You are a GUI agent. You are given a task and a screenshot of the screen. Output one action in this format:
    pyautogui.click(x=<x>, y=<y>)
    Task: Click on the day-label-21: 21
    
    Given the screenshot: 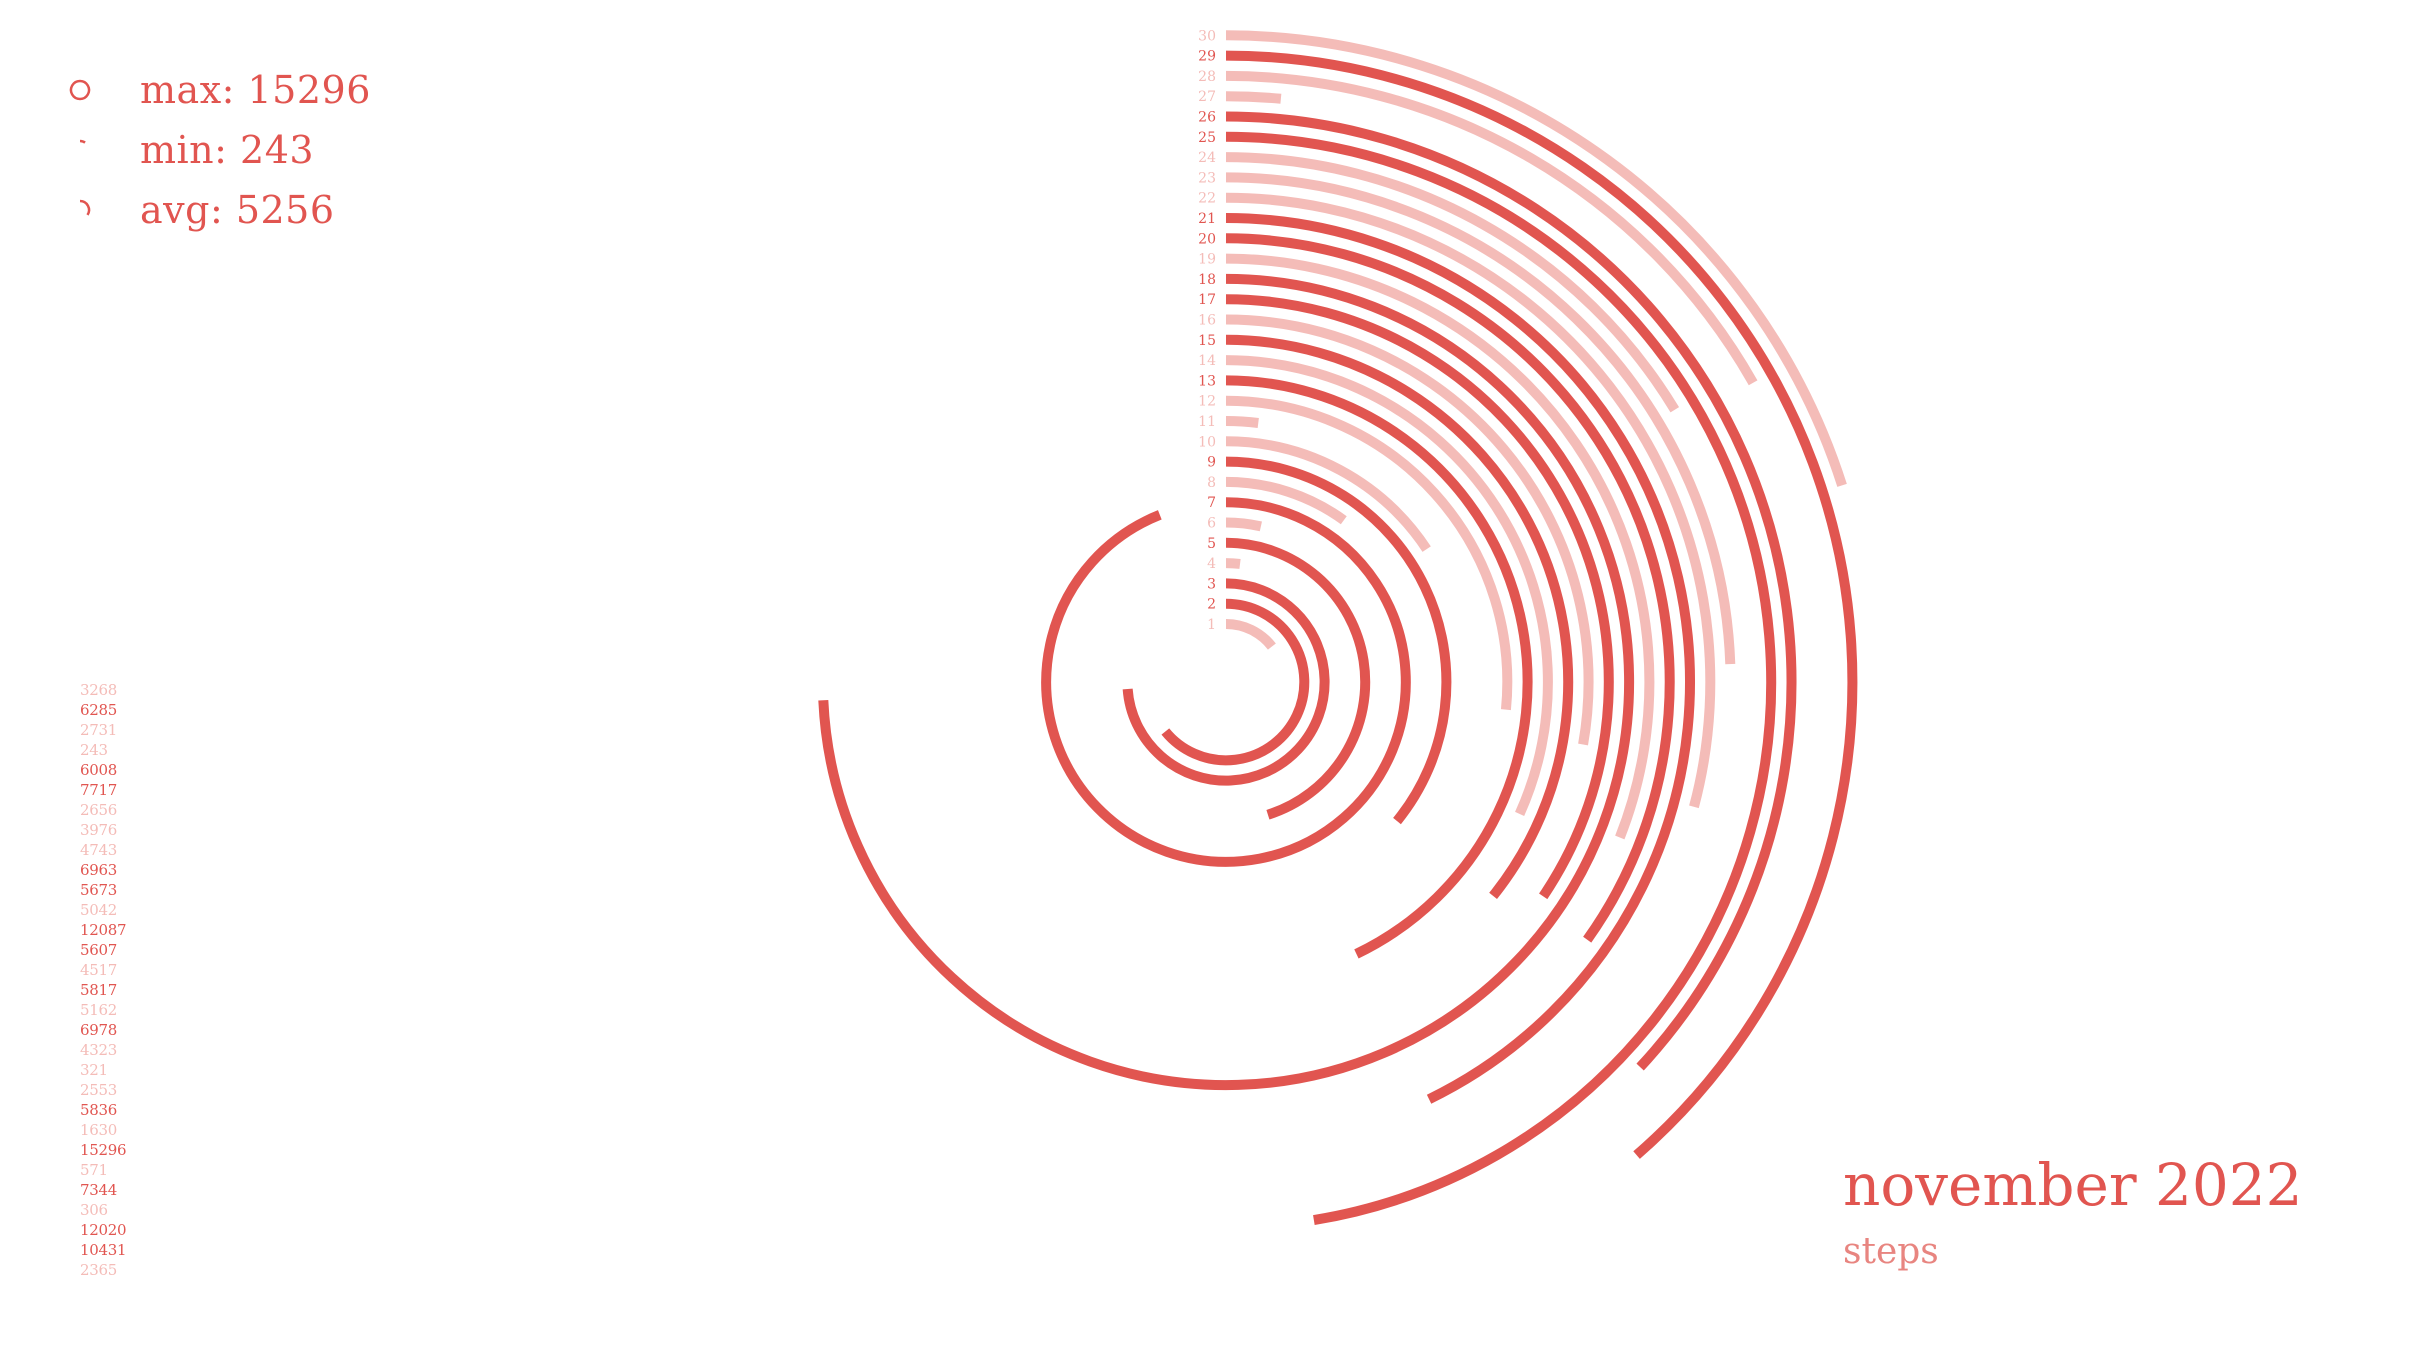 What is the action you would take?
    pyautogui.click(x=1207, y=219)
    